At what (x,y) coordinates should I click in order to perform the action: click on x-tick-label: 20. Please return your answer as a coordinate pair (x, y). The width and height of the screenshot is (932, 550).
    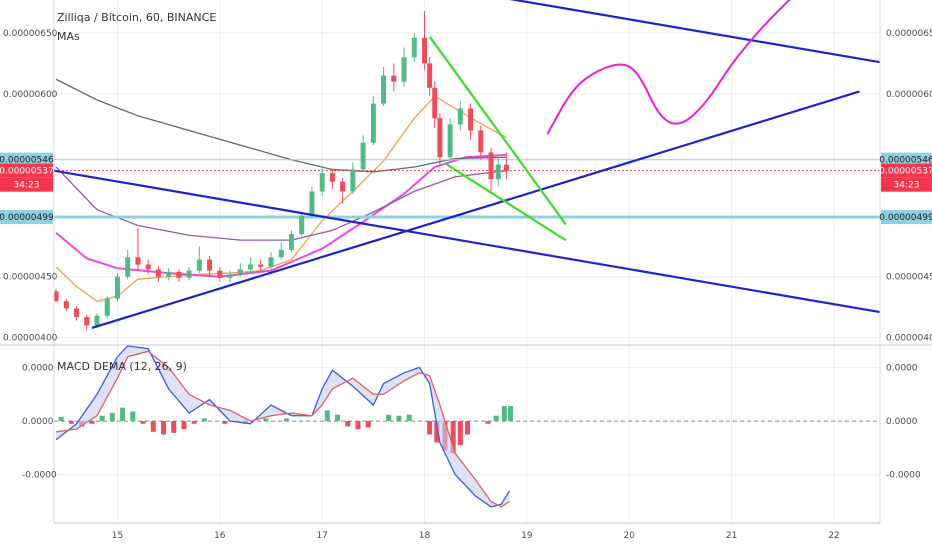
    Looking at the image, I should click on (630, 536).